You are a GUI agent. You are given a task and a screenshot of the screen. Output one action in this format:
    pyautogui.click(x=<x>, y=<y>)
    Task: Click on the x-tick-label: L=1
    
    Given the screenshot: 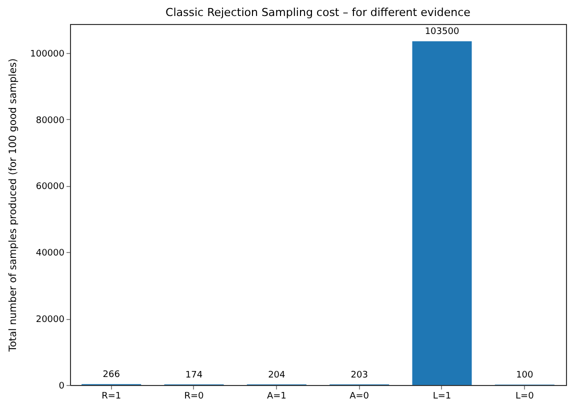 What is the action you would take?
    pyautogui.click(x=442, y=397)
    